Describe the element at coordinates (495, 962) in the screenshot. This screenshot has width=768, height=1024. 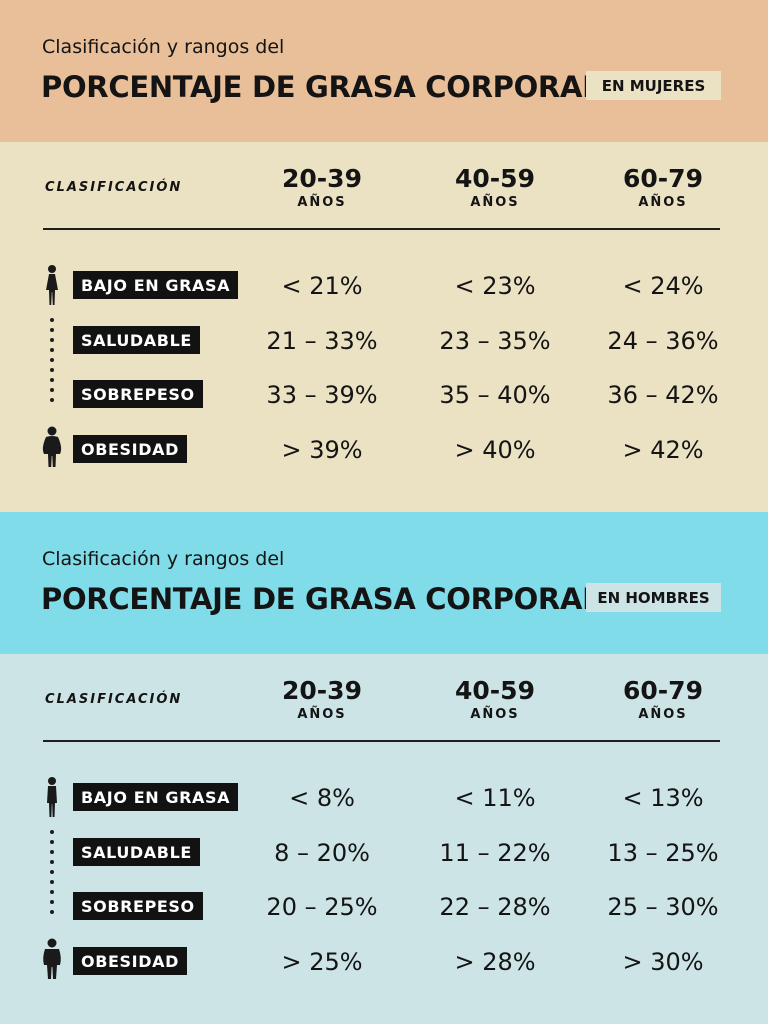
I see `value-cell: > 28%` at that location.